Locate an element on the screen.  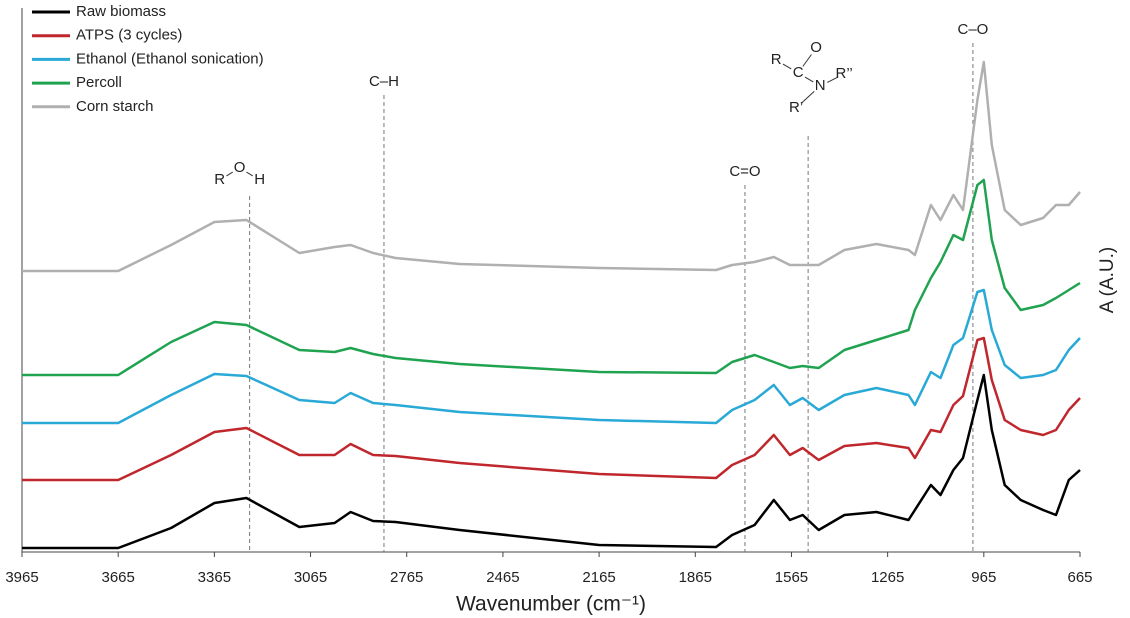
x-tick-label: 665 is located at coordinates (1079, 577).